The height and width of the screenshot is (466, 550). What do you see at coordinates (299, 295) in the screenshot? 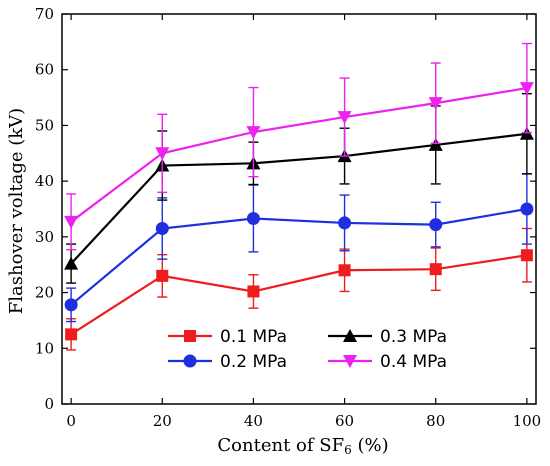
I see `series-line` at bounding box center [299, 295].